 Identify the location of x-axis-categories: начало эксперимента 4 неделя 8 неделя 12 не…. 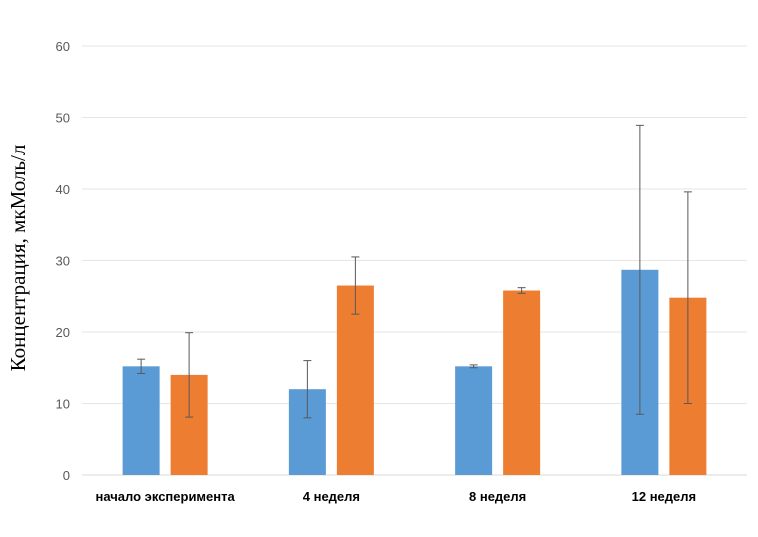
(396, 496).